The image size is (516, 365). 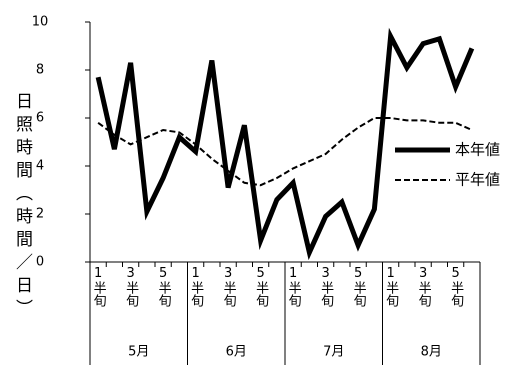 I want to click on y-tick-label: 0, so click(x=40, y=262).